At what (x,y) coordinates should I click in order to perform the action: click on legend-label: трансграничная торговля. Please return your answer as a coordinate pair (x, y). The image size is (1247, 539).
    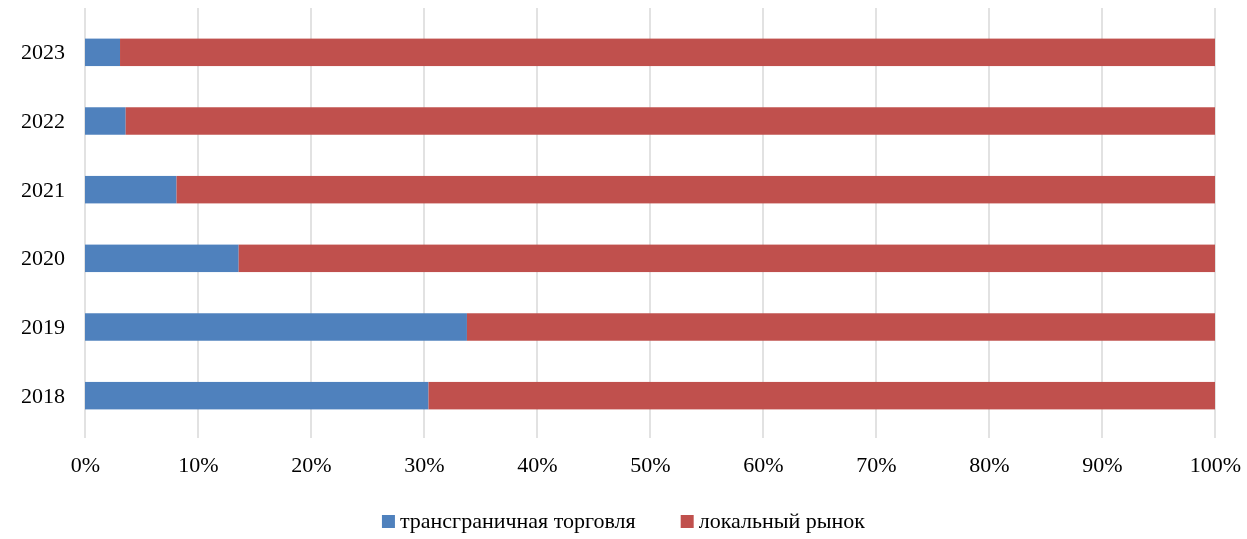
    Looking at the image, I should click on (517, 520).